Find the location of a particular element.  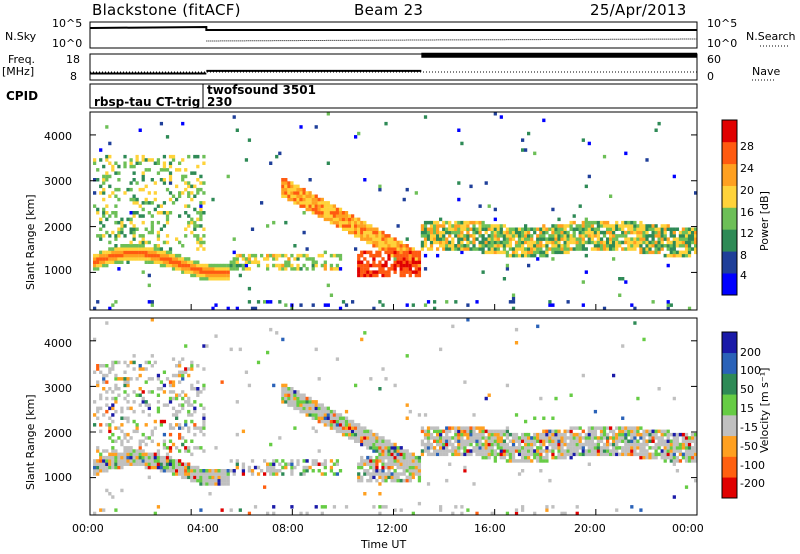

nsky-trace is located at coordinates (393, 28).